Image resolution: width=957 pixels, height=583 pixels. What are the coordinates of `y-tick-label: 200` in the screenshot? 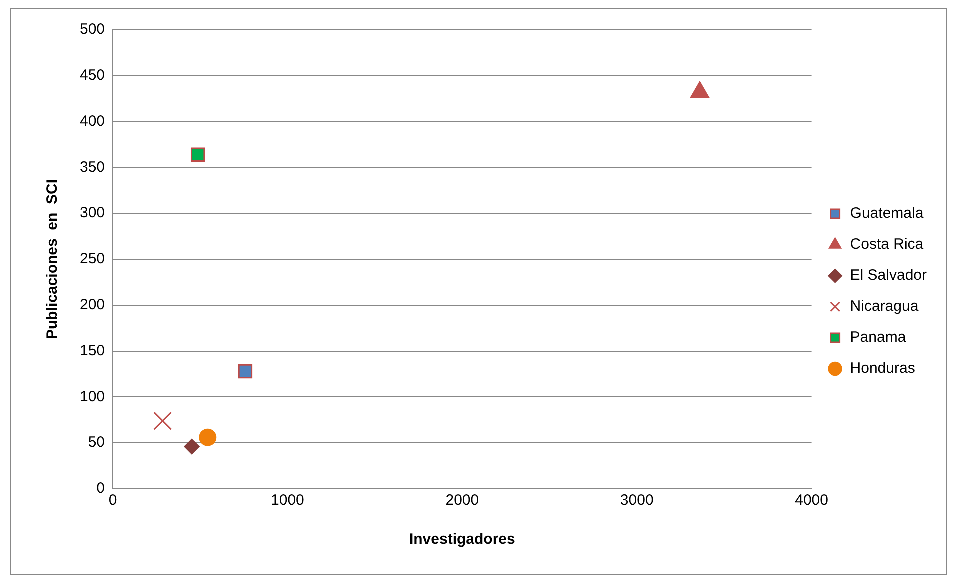 It's located at (93, 305).